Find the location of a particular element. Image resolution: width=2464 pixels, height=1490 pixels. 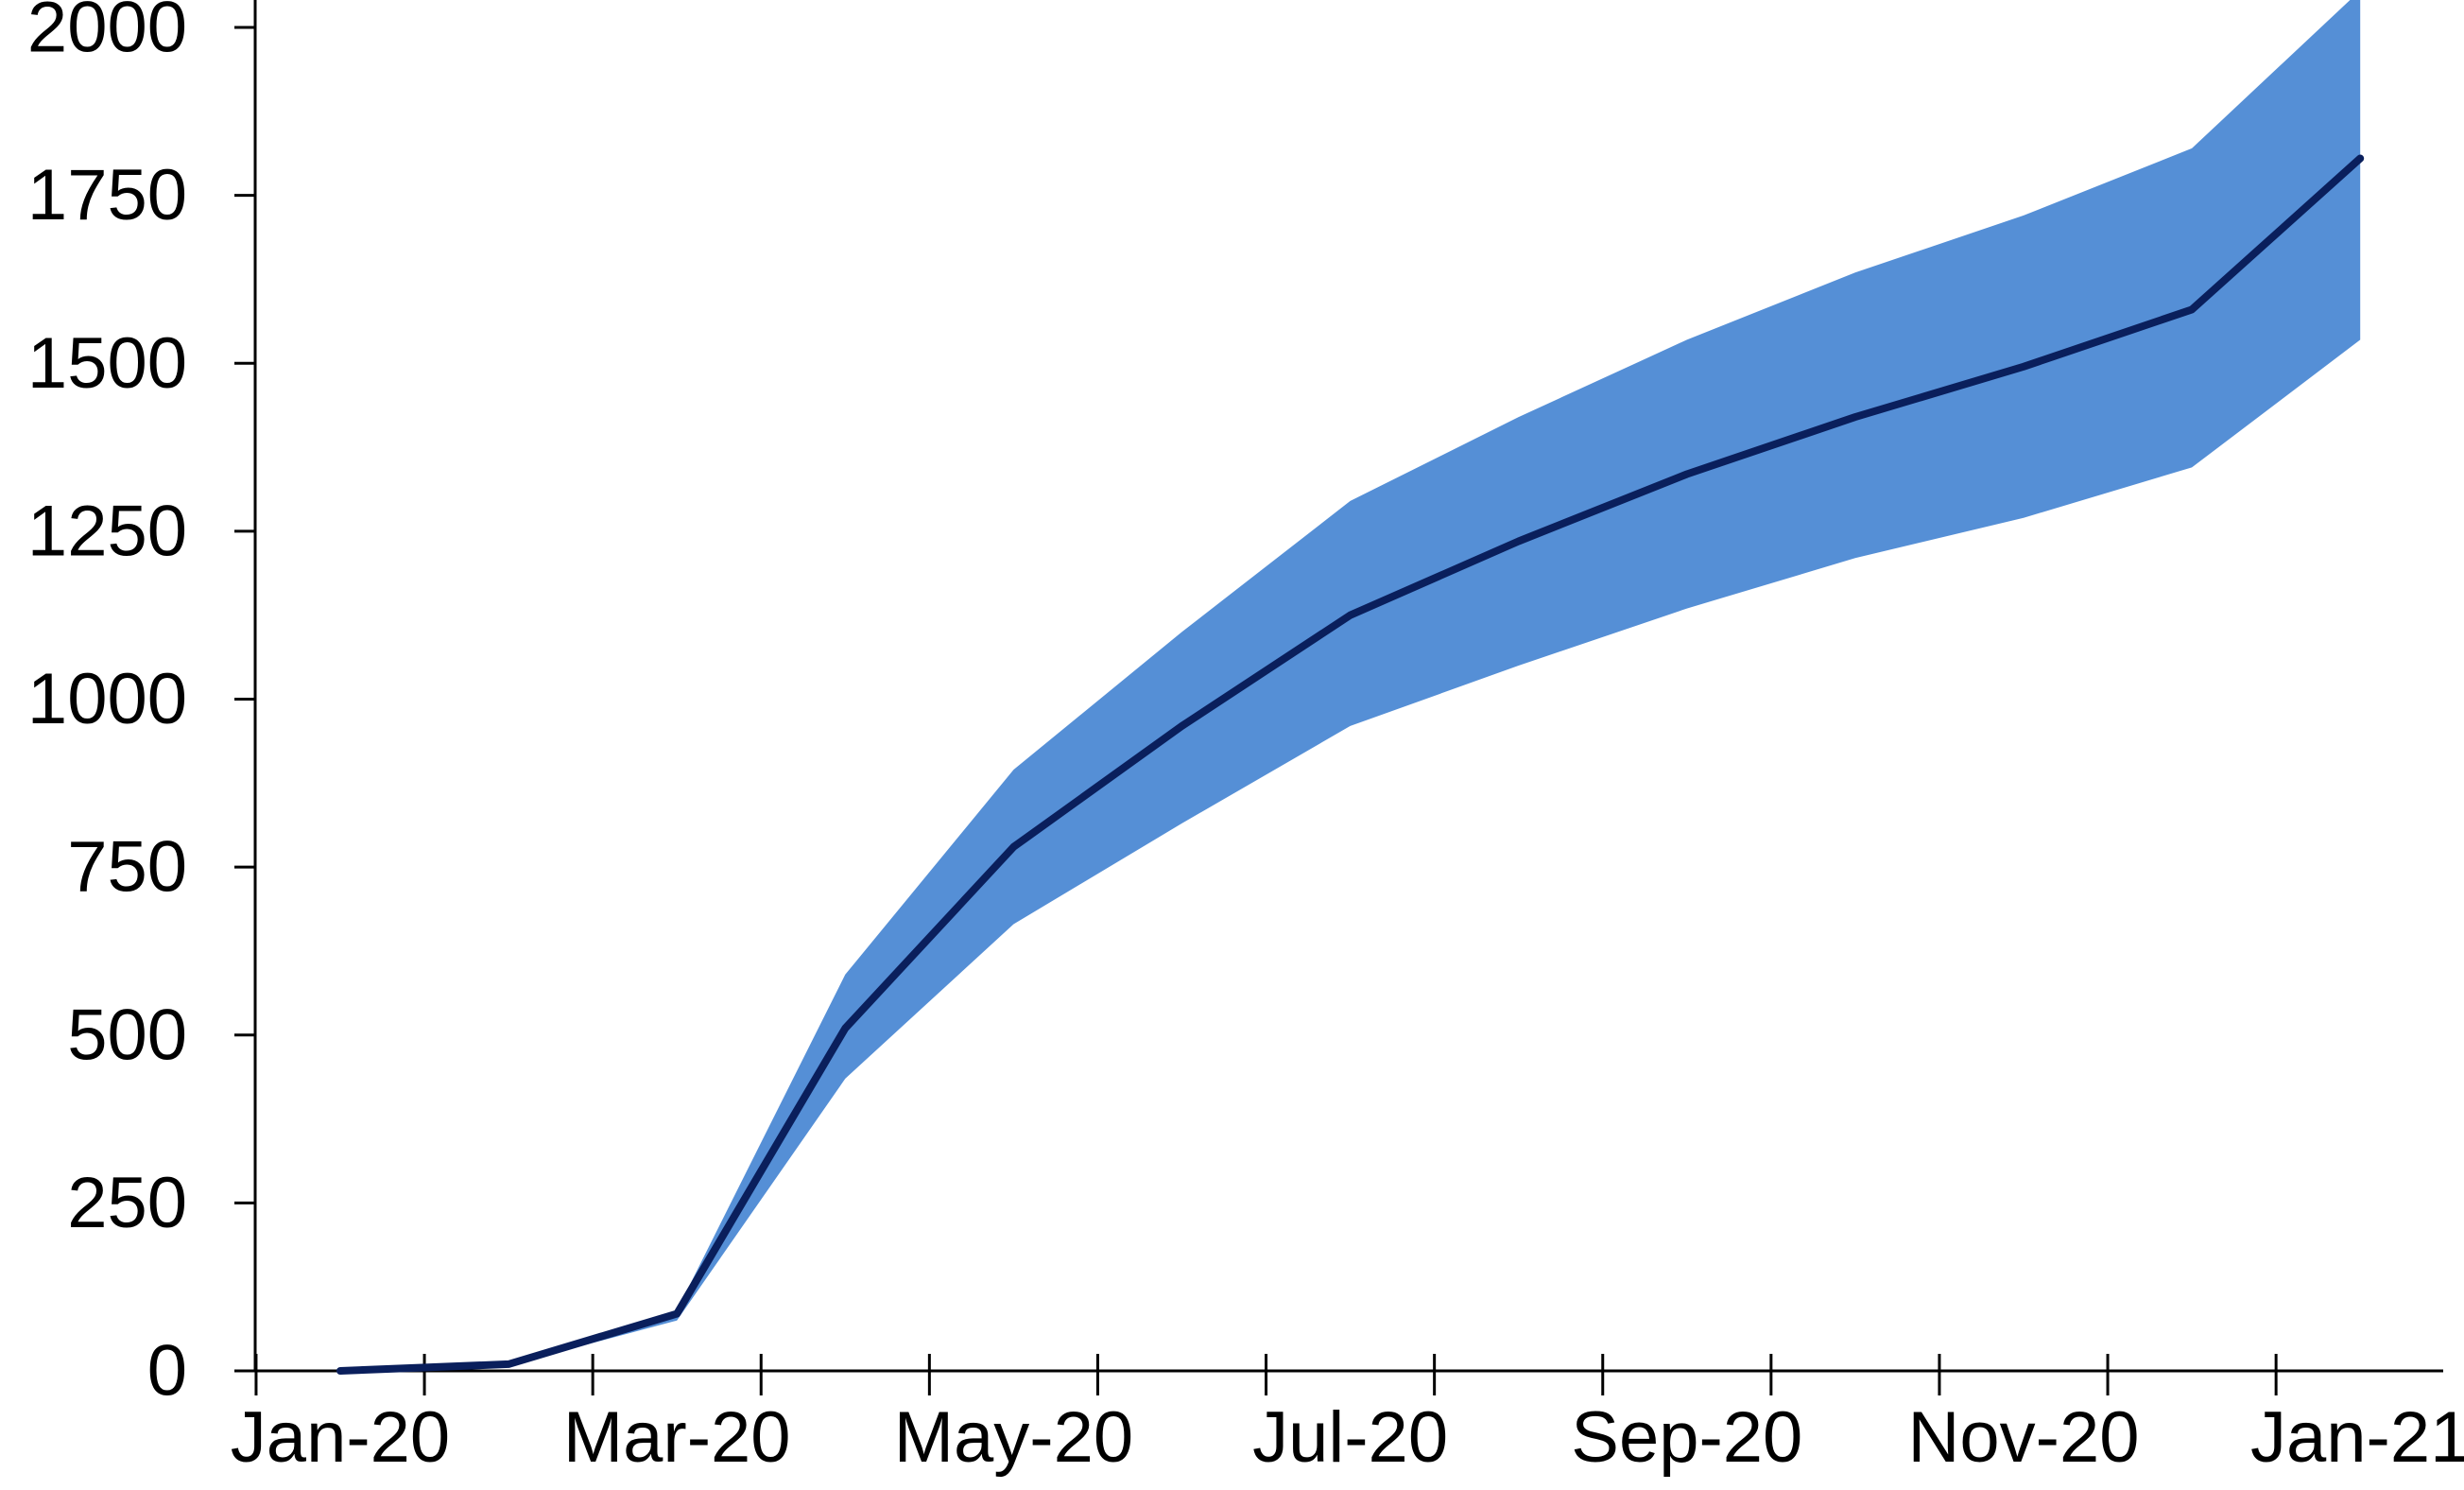

y-tick-label: 250 is located at coordinates (127, 1203).